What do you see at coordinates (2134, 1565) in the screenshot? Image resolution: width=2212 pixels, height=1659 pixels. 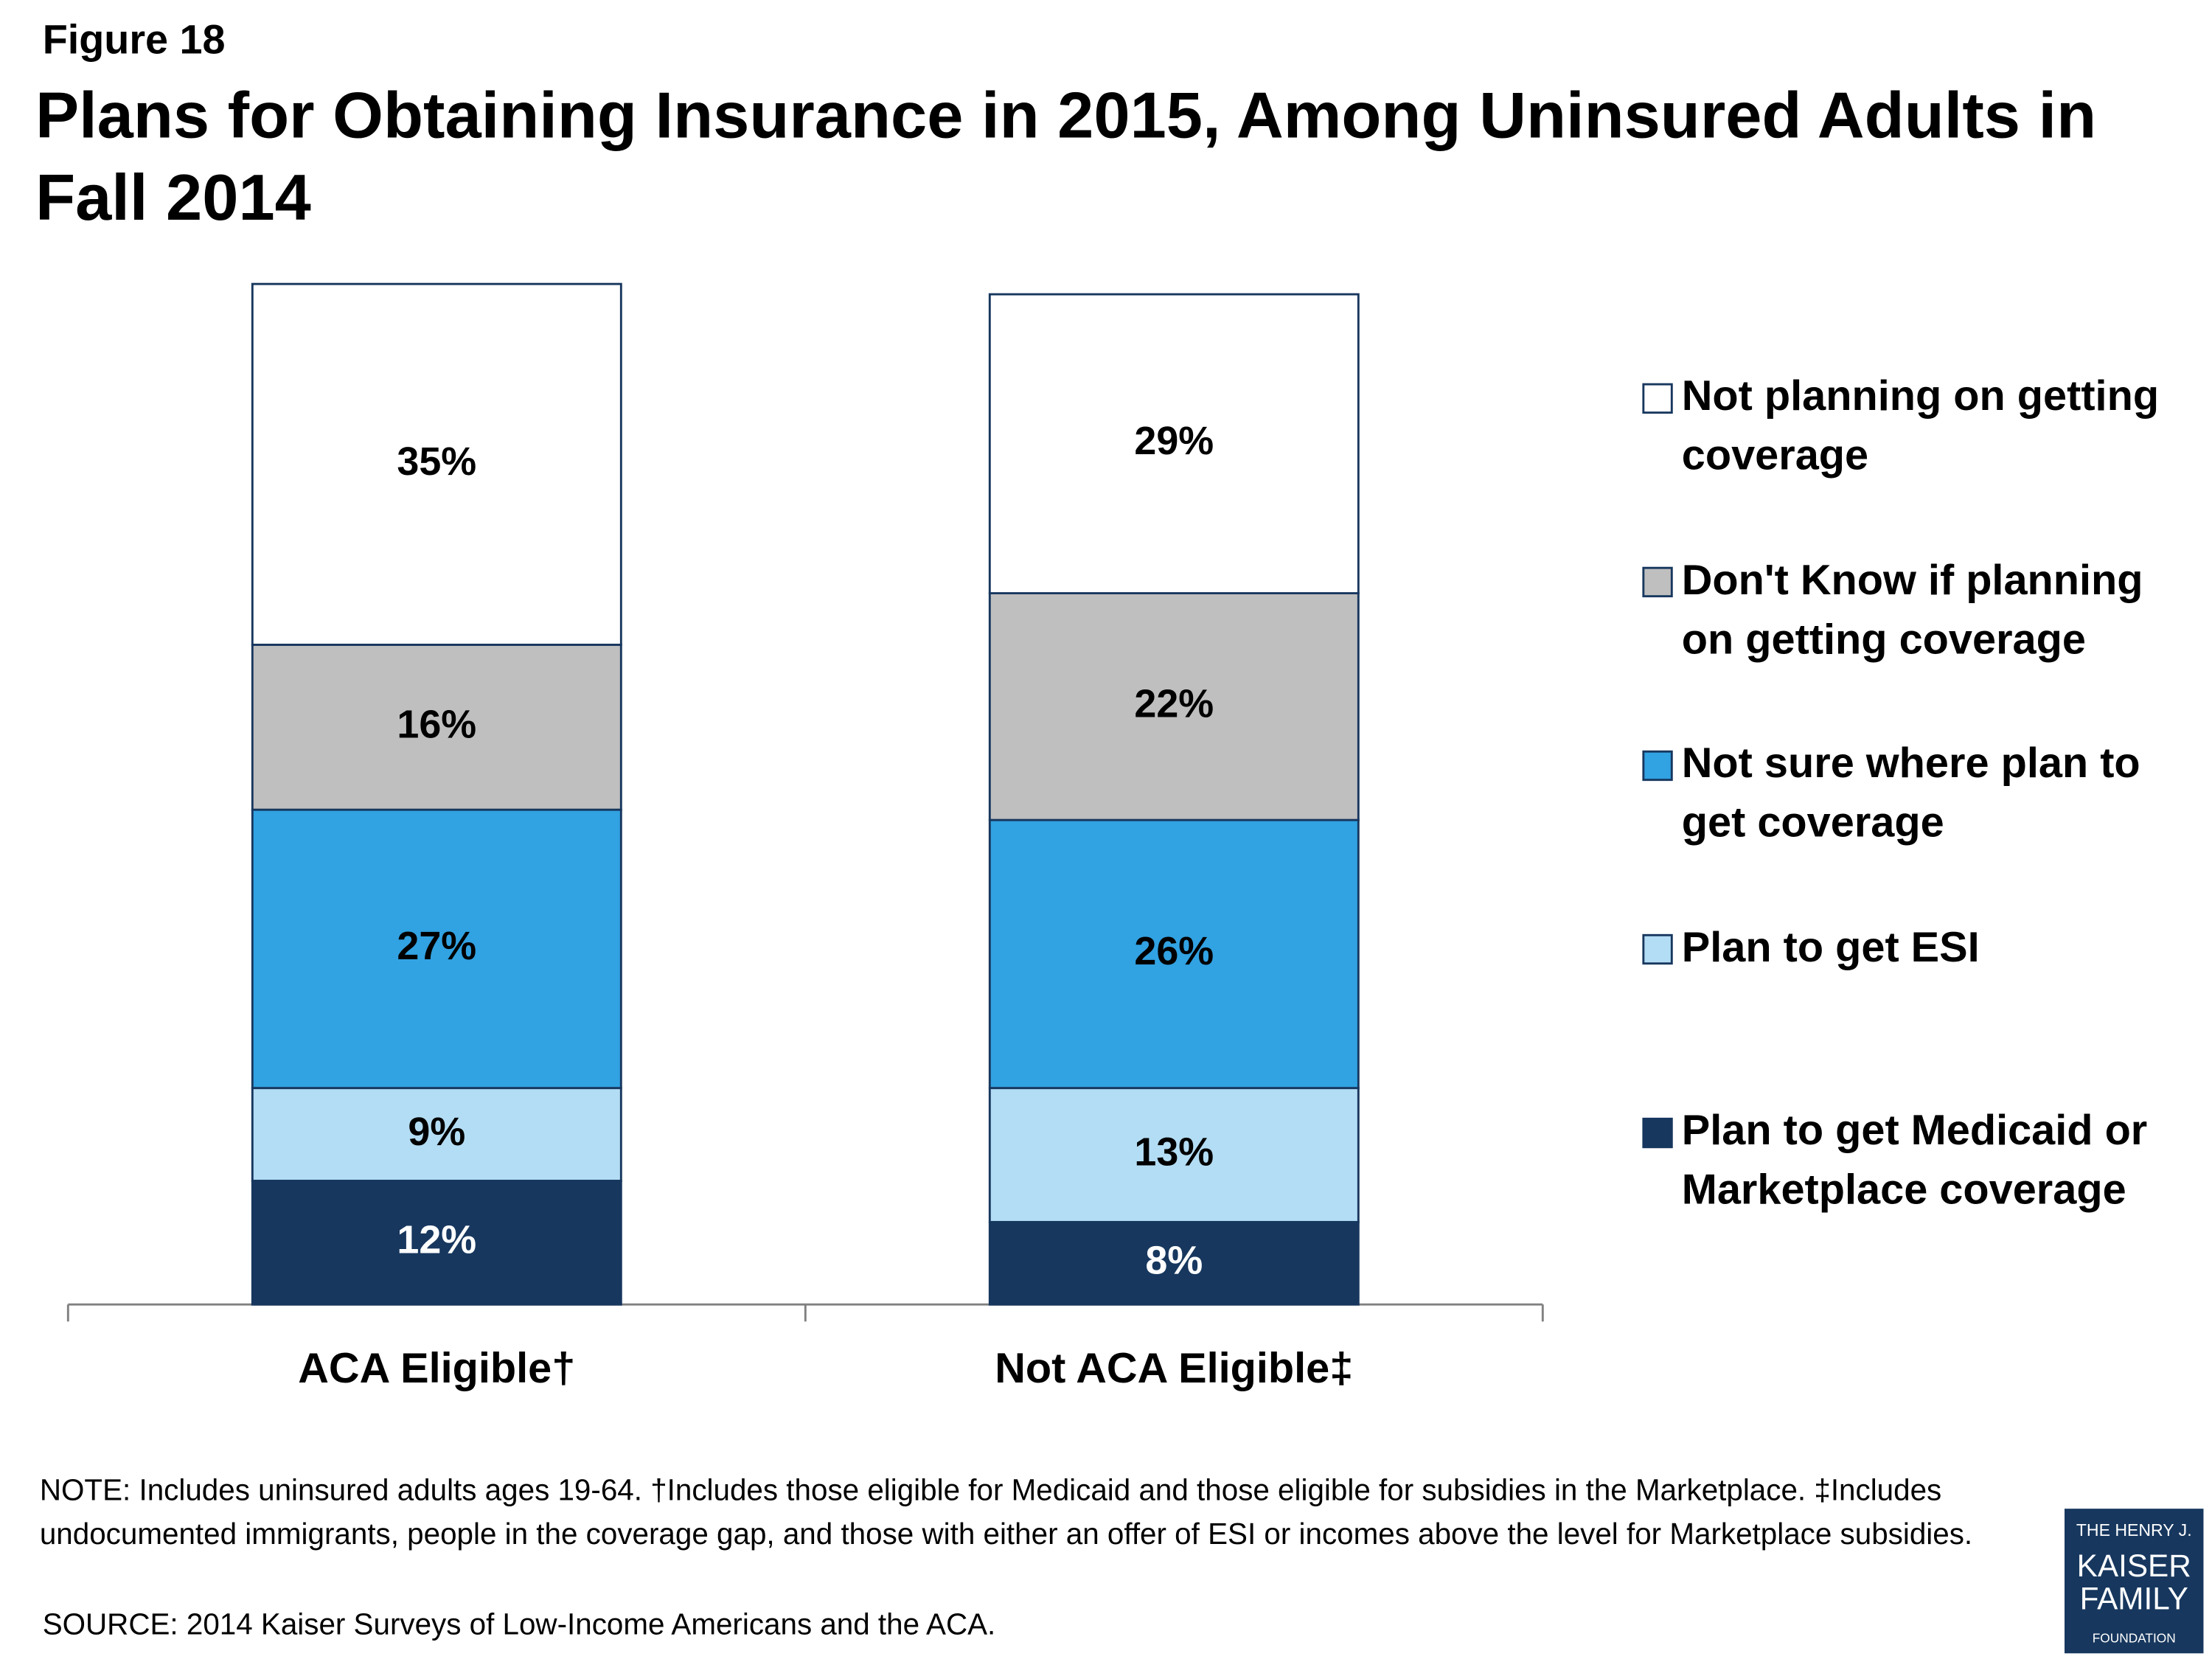 I see `logo-text: KAISER` at bounding box center [2134, 1565].